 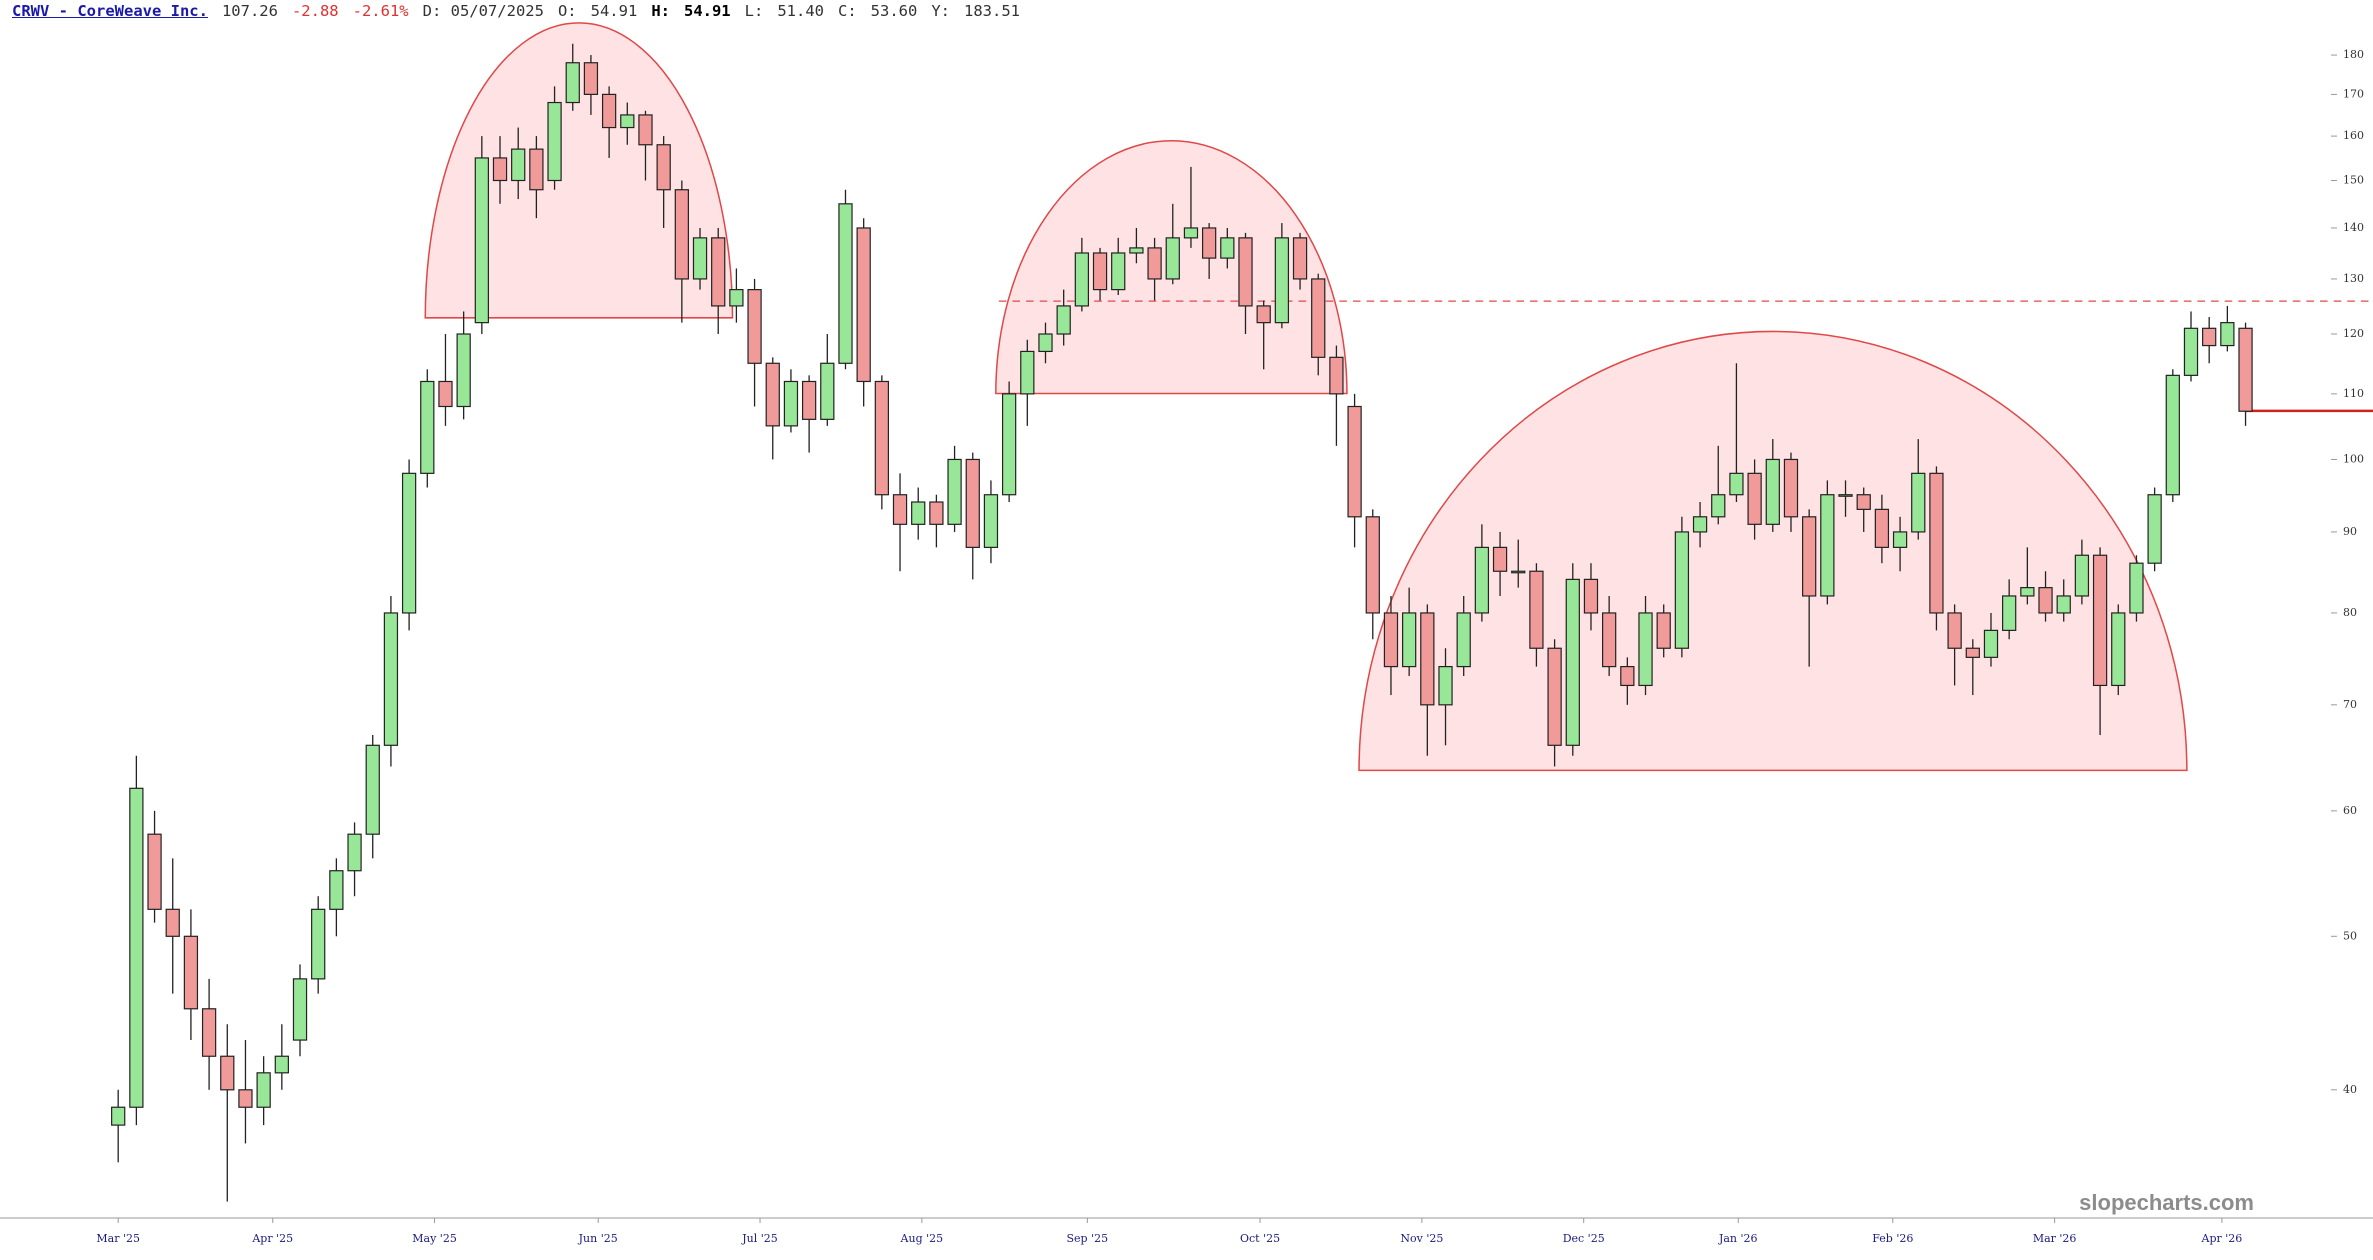 I want to click on open: 54.91, so click(x=614, y=11).